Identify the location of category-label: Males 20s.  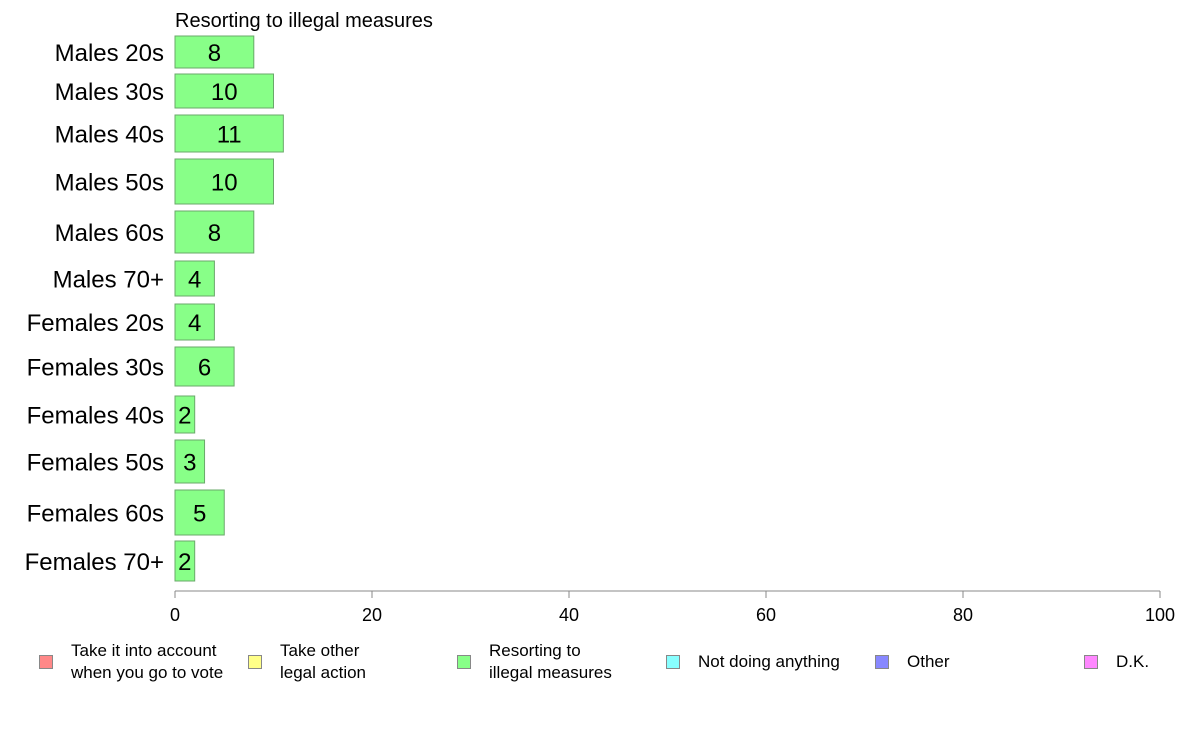
(109, 53).